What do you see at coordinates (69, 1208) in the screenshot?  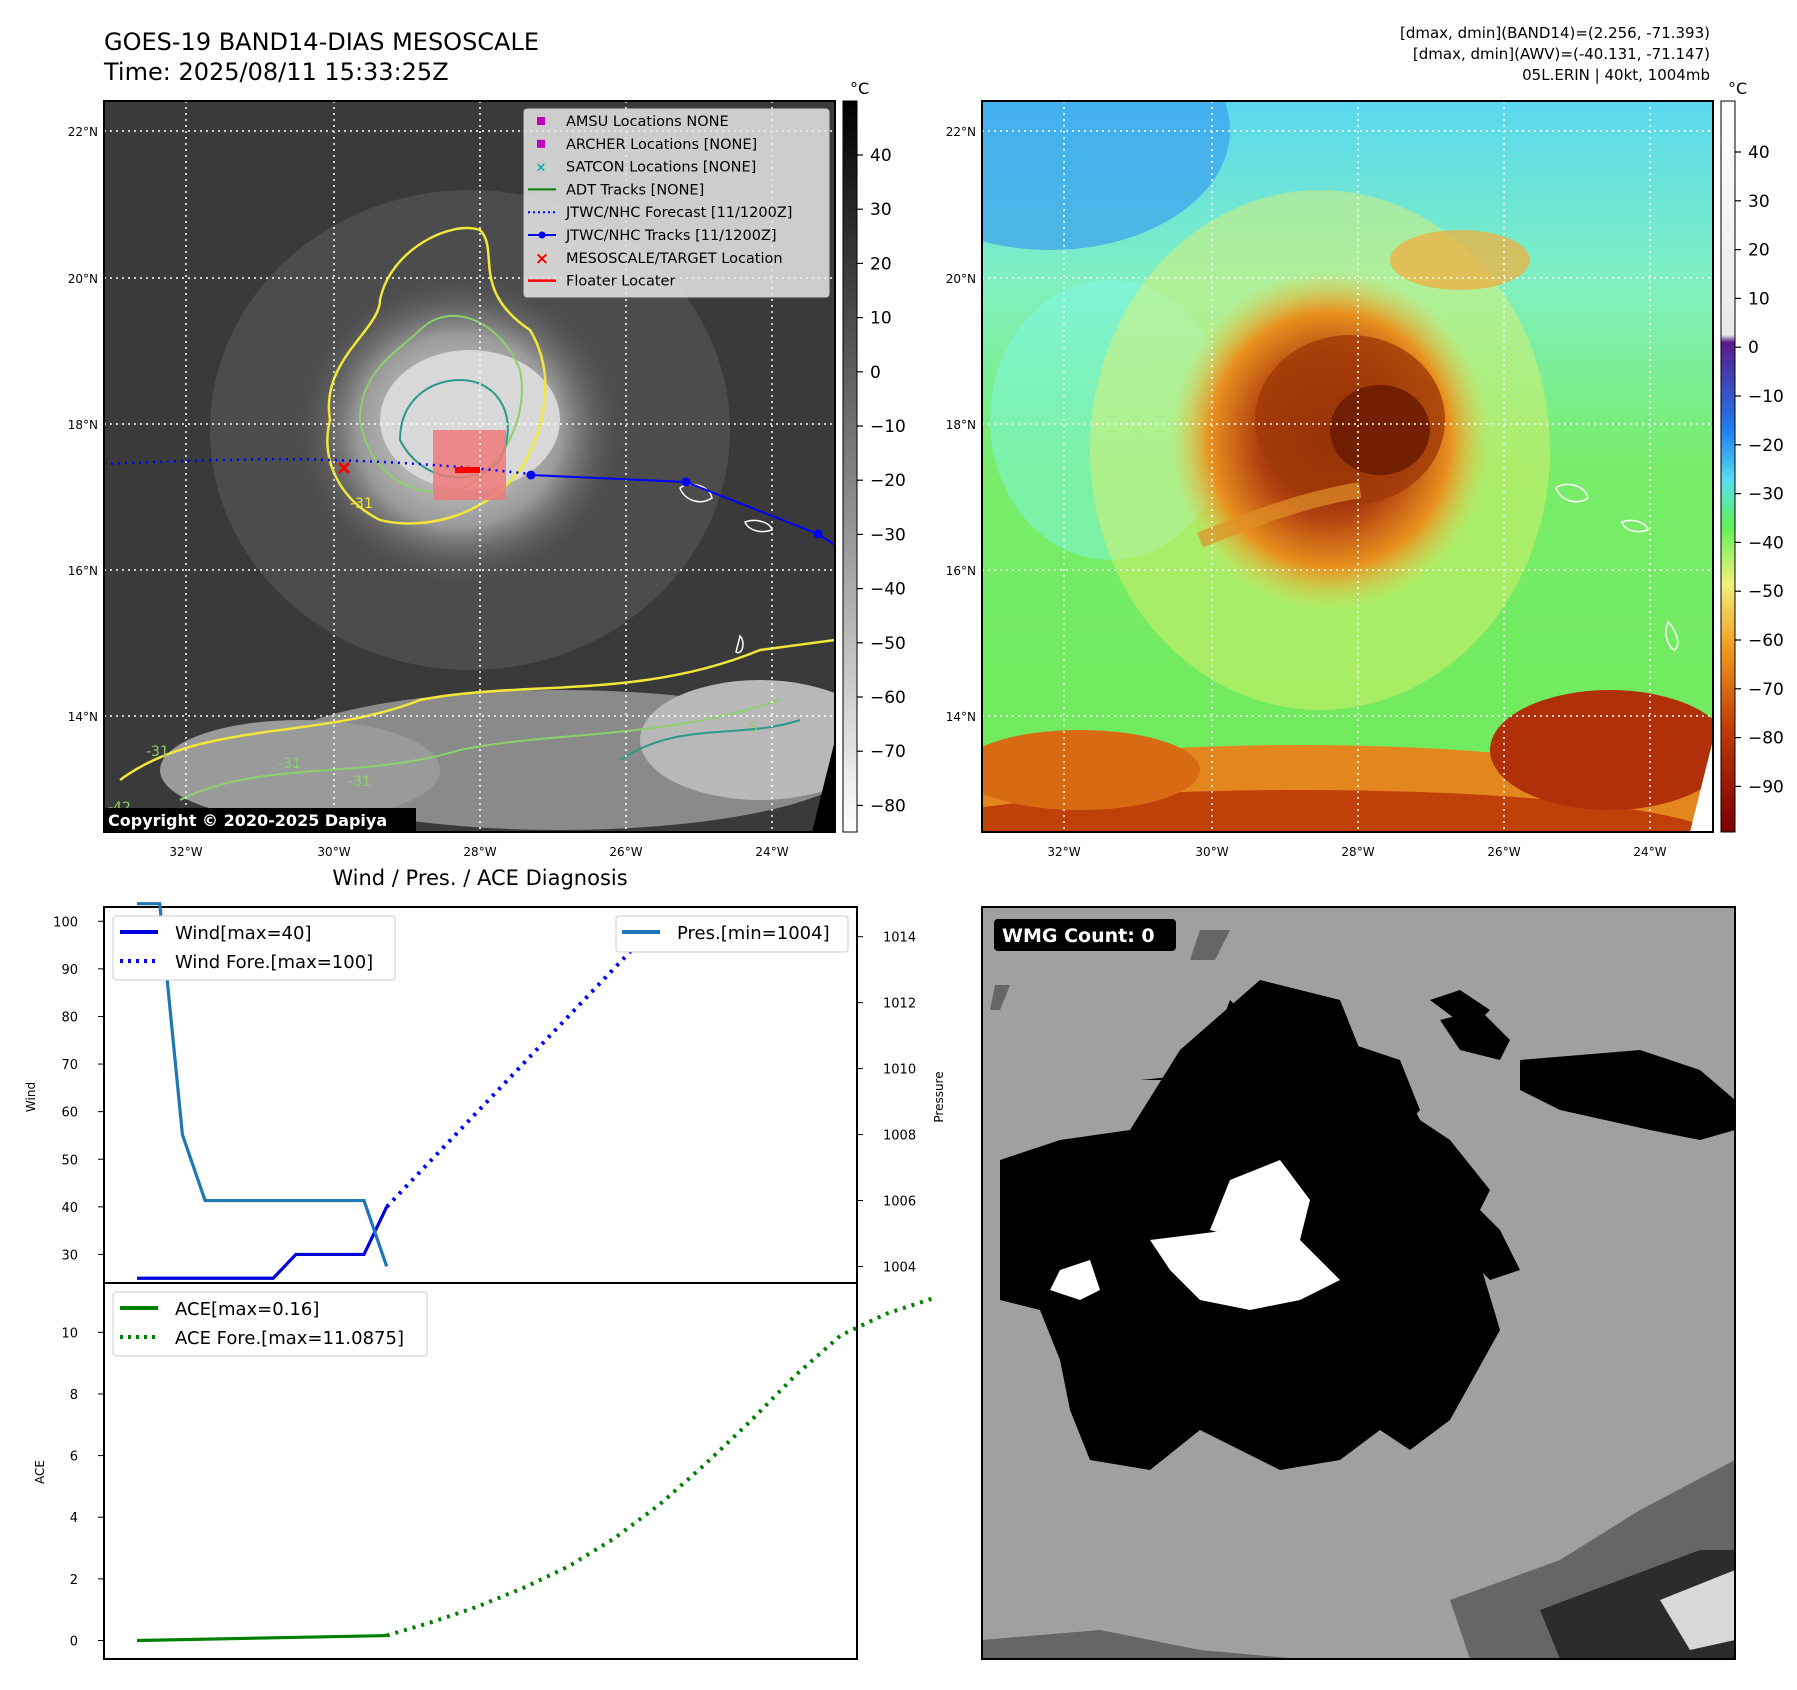 I see `wind-tick-label: 40` at bounding box center [69, 1208].